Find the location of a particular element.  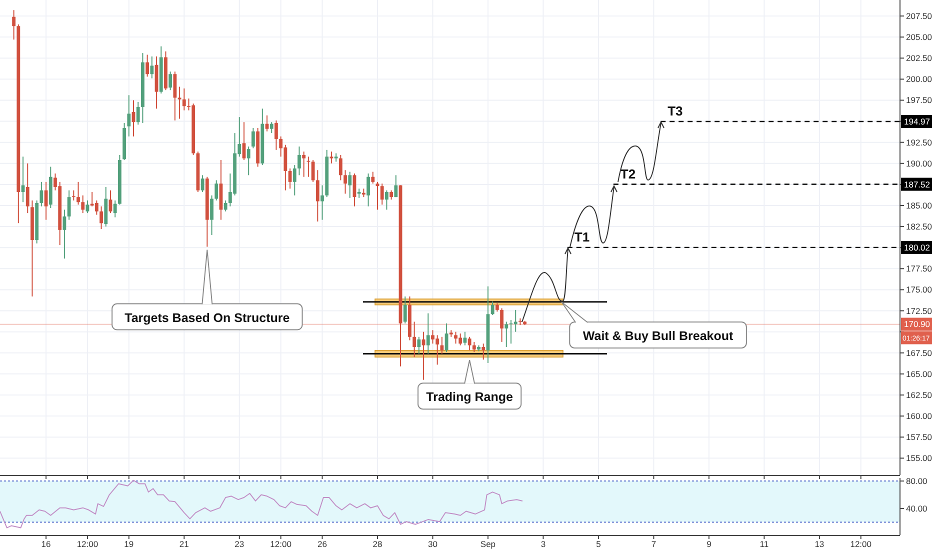

y-tick-label: 192.50 is located at coordinates (919, 142).